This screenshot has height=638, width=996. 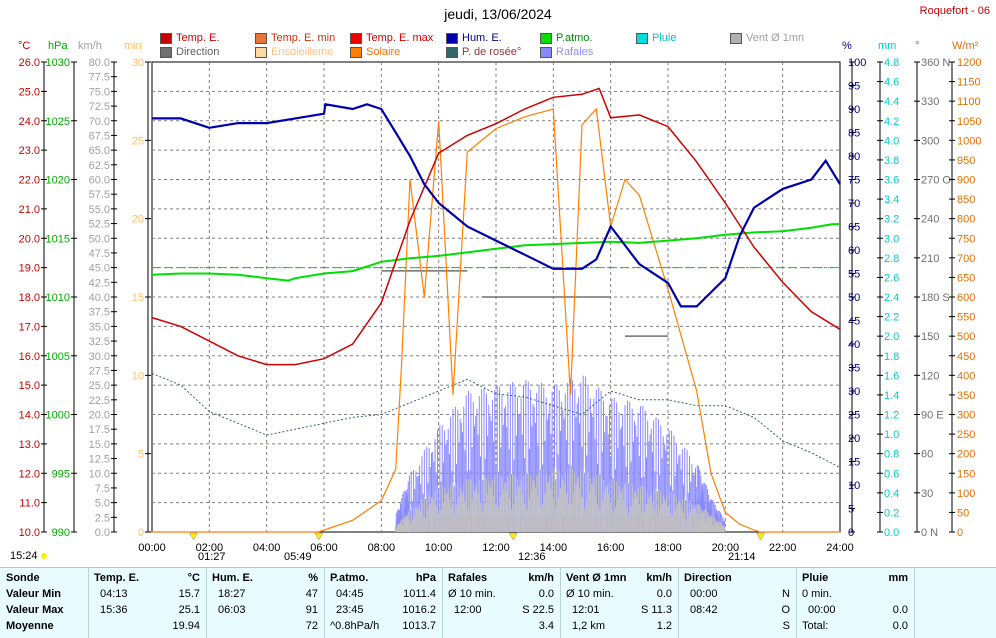 What do you see at coordinates (891, 63) in the screenshot?
I see `rain-tick-label: 4.8` at bounding box center [891, 63].